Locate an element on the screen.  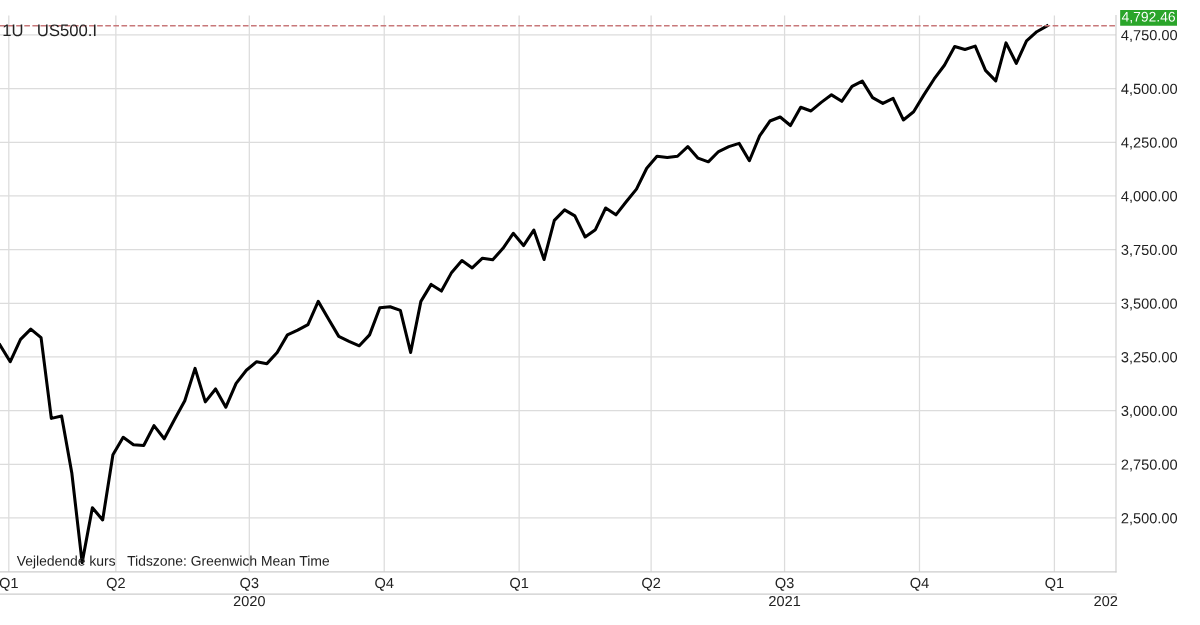
y-tick-label: 3,500.00 is located at coordinates (1149, 304).